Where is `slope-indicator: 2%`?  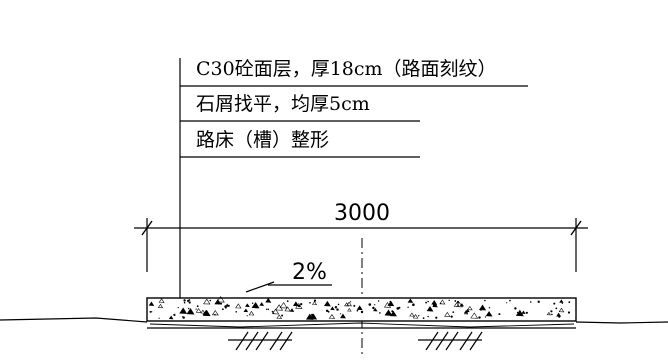
slope-indicator: 2% is located at coordinates (288, 276).